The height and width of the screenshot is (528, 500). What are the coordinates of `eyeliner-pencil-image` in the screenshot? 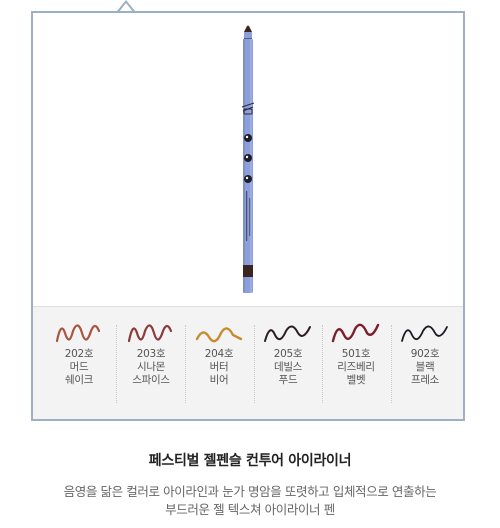 It's located at (248, 159).